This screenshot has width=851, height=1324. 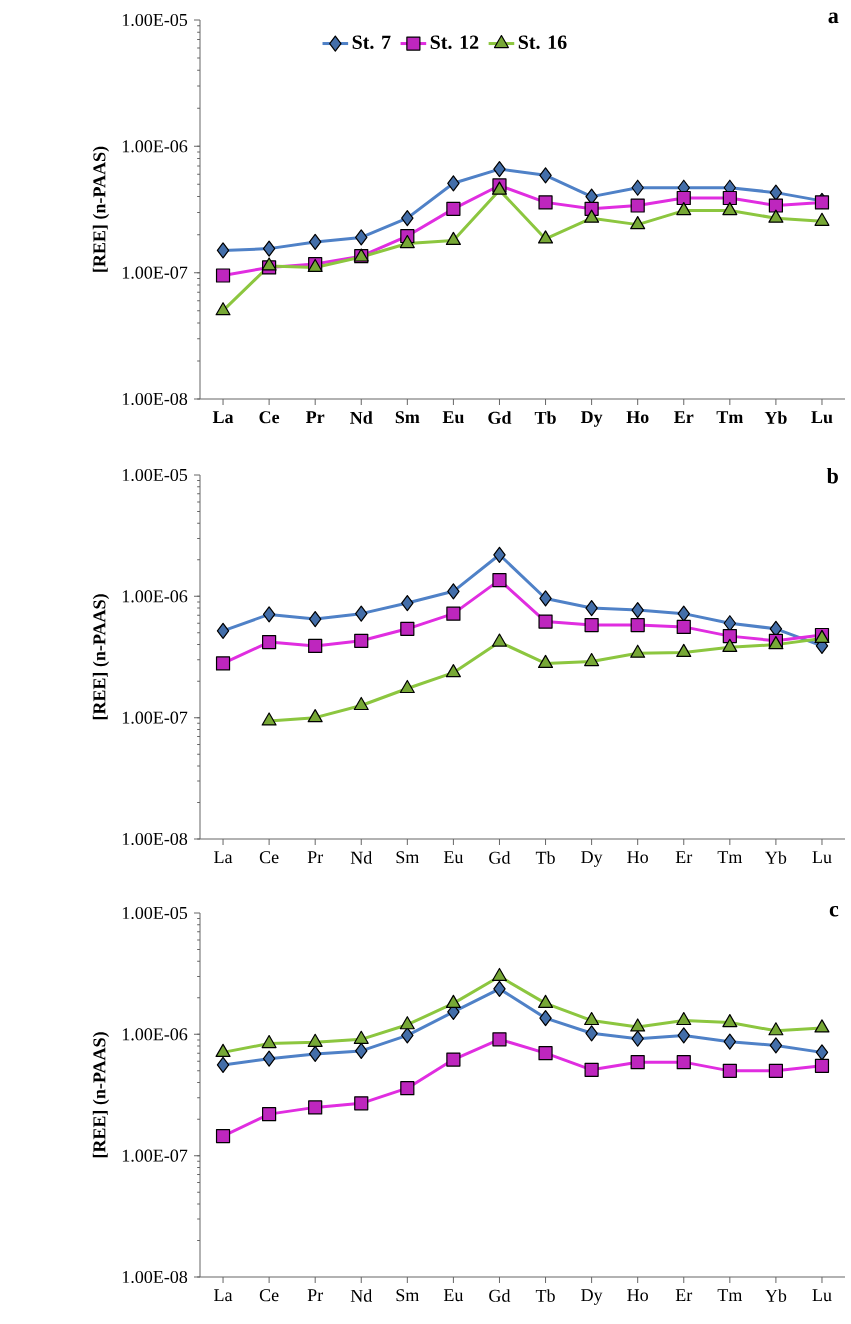 I want to click on chart-title: c, so click(x=834, y=911).